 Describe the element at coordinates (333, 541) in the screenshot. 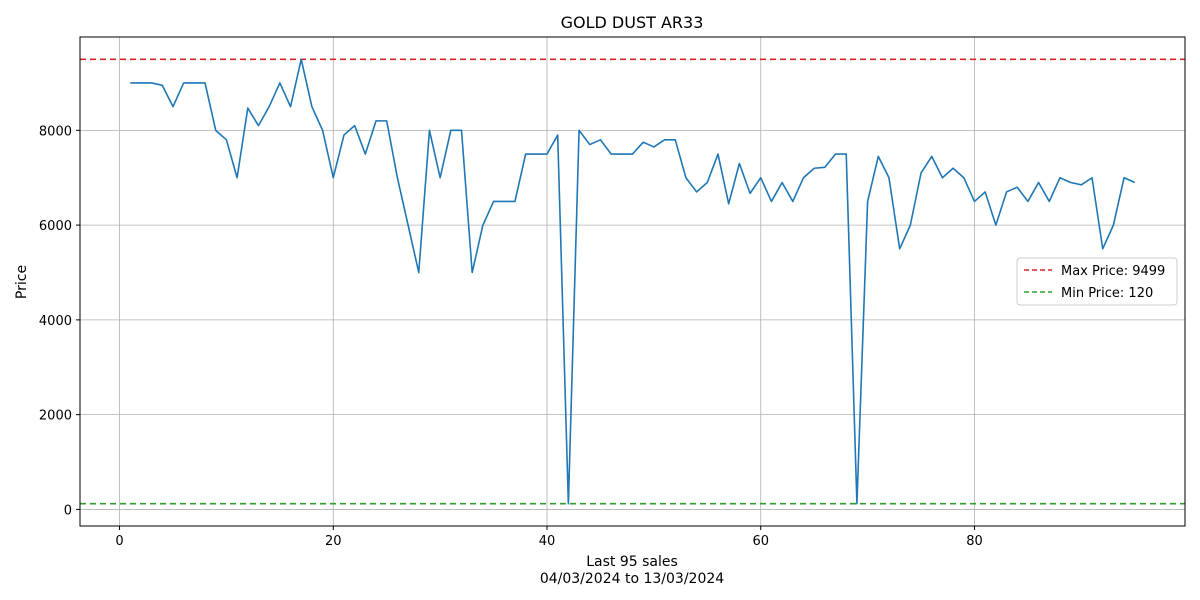

I see `x-tick-label: 20` at that location.